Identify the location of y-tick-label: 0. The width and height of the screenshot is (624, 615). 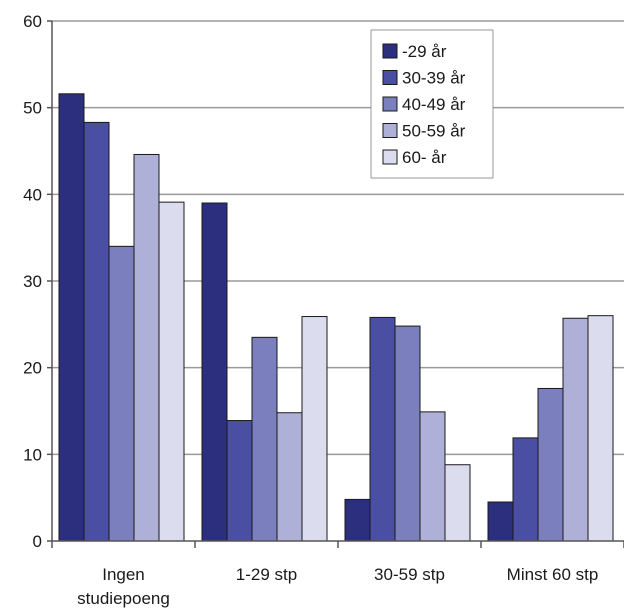
(37, 541).